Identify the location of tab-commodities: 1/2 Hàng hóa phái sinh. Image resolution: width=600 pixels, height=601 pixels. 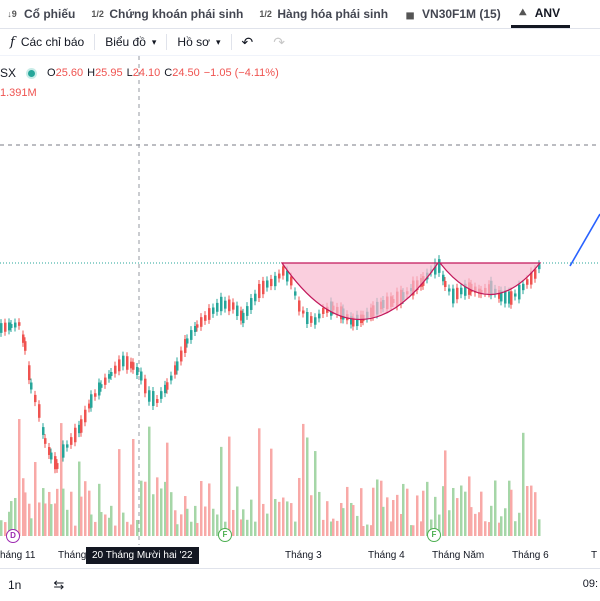
(324, 14).